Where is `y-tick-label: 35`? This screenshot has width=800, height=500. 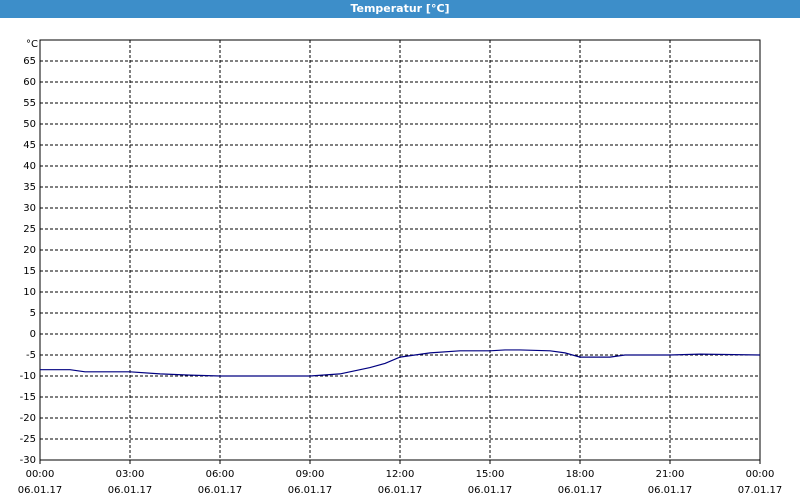
y-tick-label: 35 is located at coordinates (29, 187).